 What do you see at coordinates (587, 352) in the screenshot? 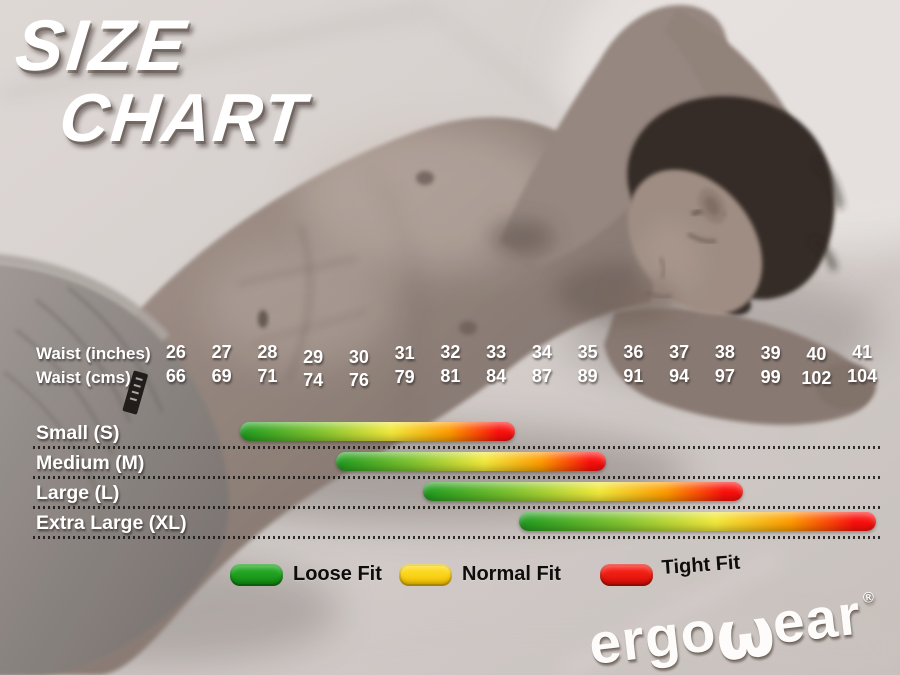
I see `waist-inches-value-35: 35` at bounding box center [587, 352].